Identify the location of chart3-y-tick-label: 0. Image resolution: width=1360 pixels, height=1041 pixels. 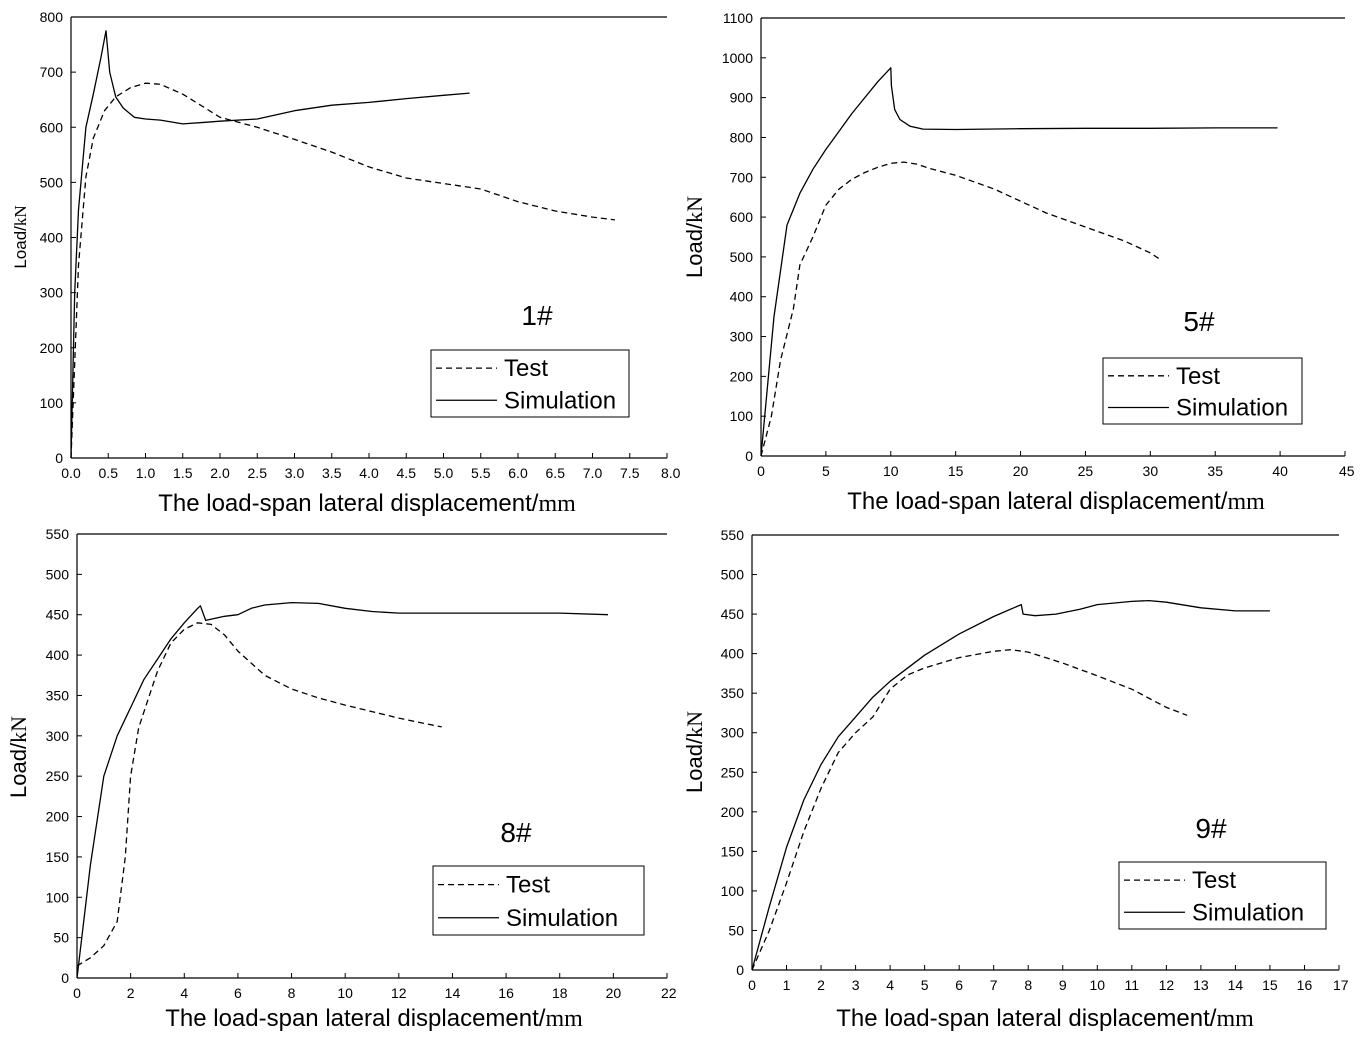
(65, 978).